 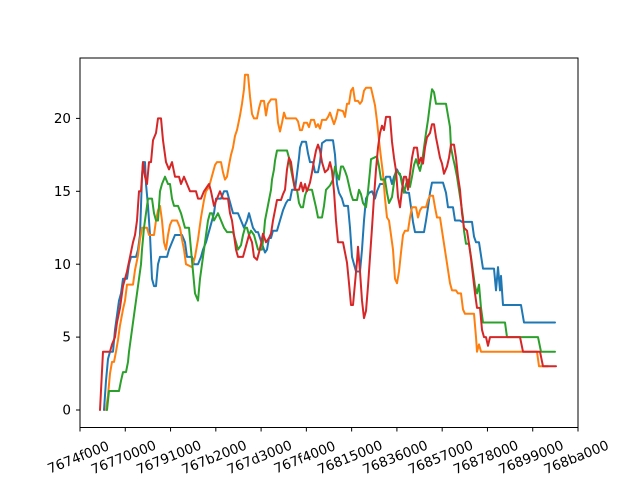 What do you see at coordinates (66, 411) in the screenshot?
I see `y-tick-label: 0` at bounding box center [66, 411].